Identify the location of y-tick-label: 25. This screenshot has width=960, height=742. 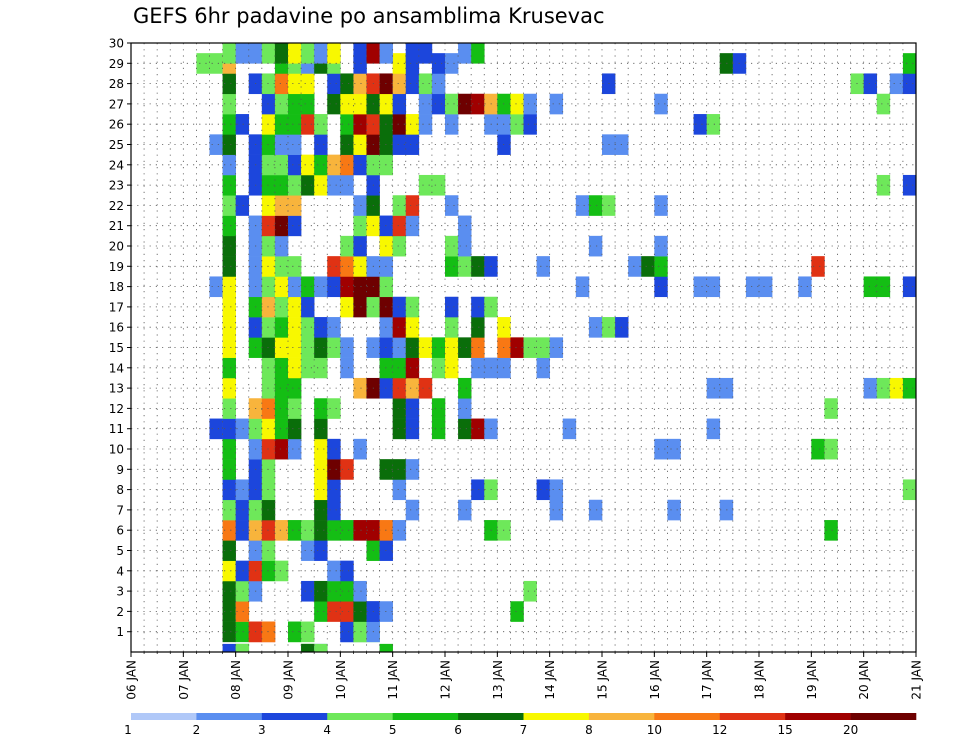
(116, 145).